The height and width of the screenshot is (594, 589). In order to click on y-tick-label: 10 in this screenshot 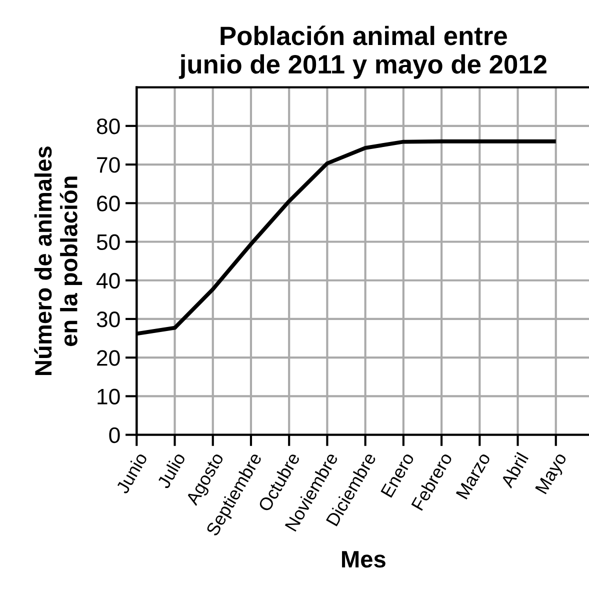, I will do `click(109, 396)`.